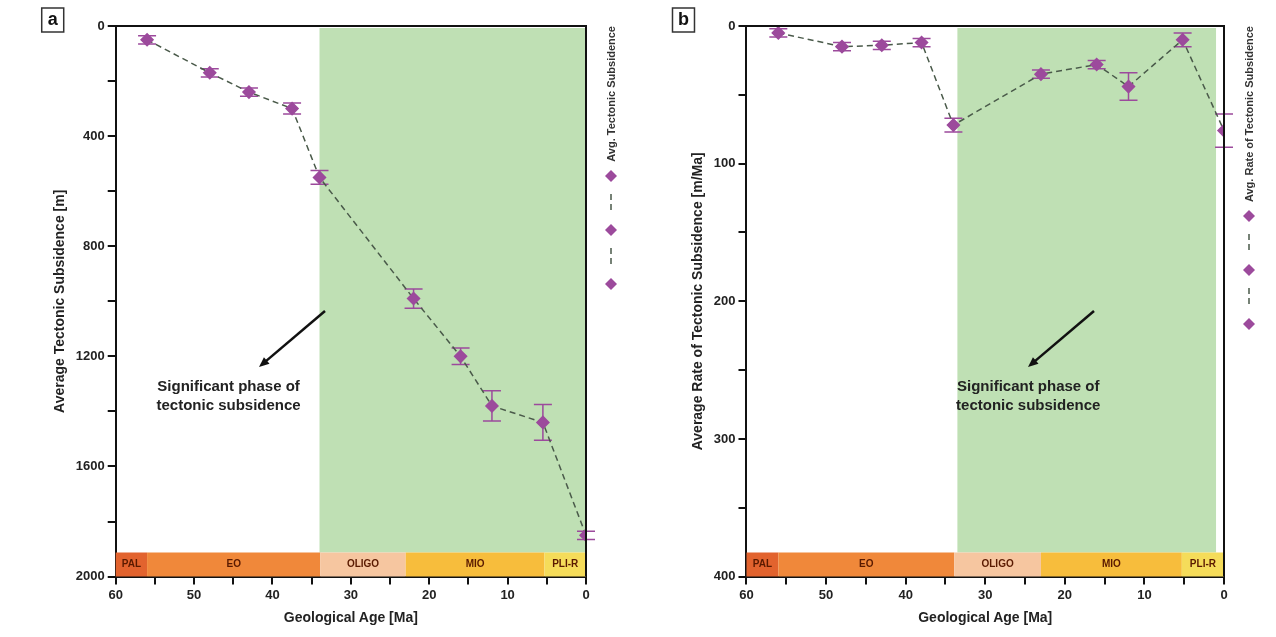  I want to click on text: Avg. Rate of Tectonic Subsidence, so click(1249, 114).